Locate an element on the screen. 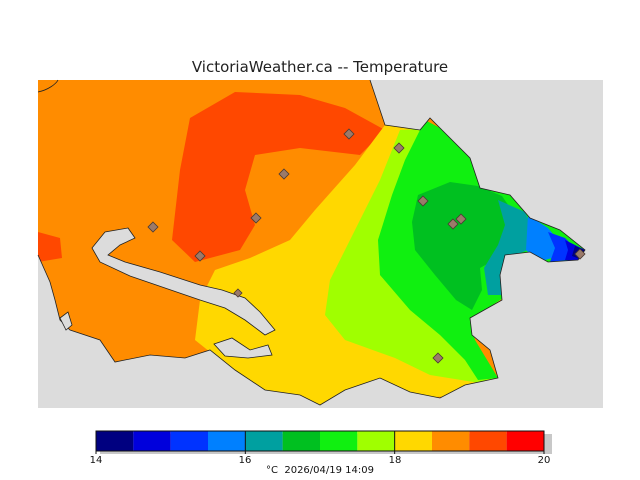 The width and height of the screenshot is (640, 480). legend-unit: °C is located at coordinates (272, 470).